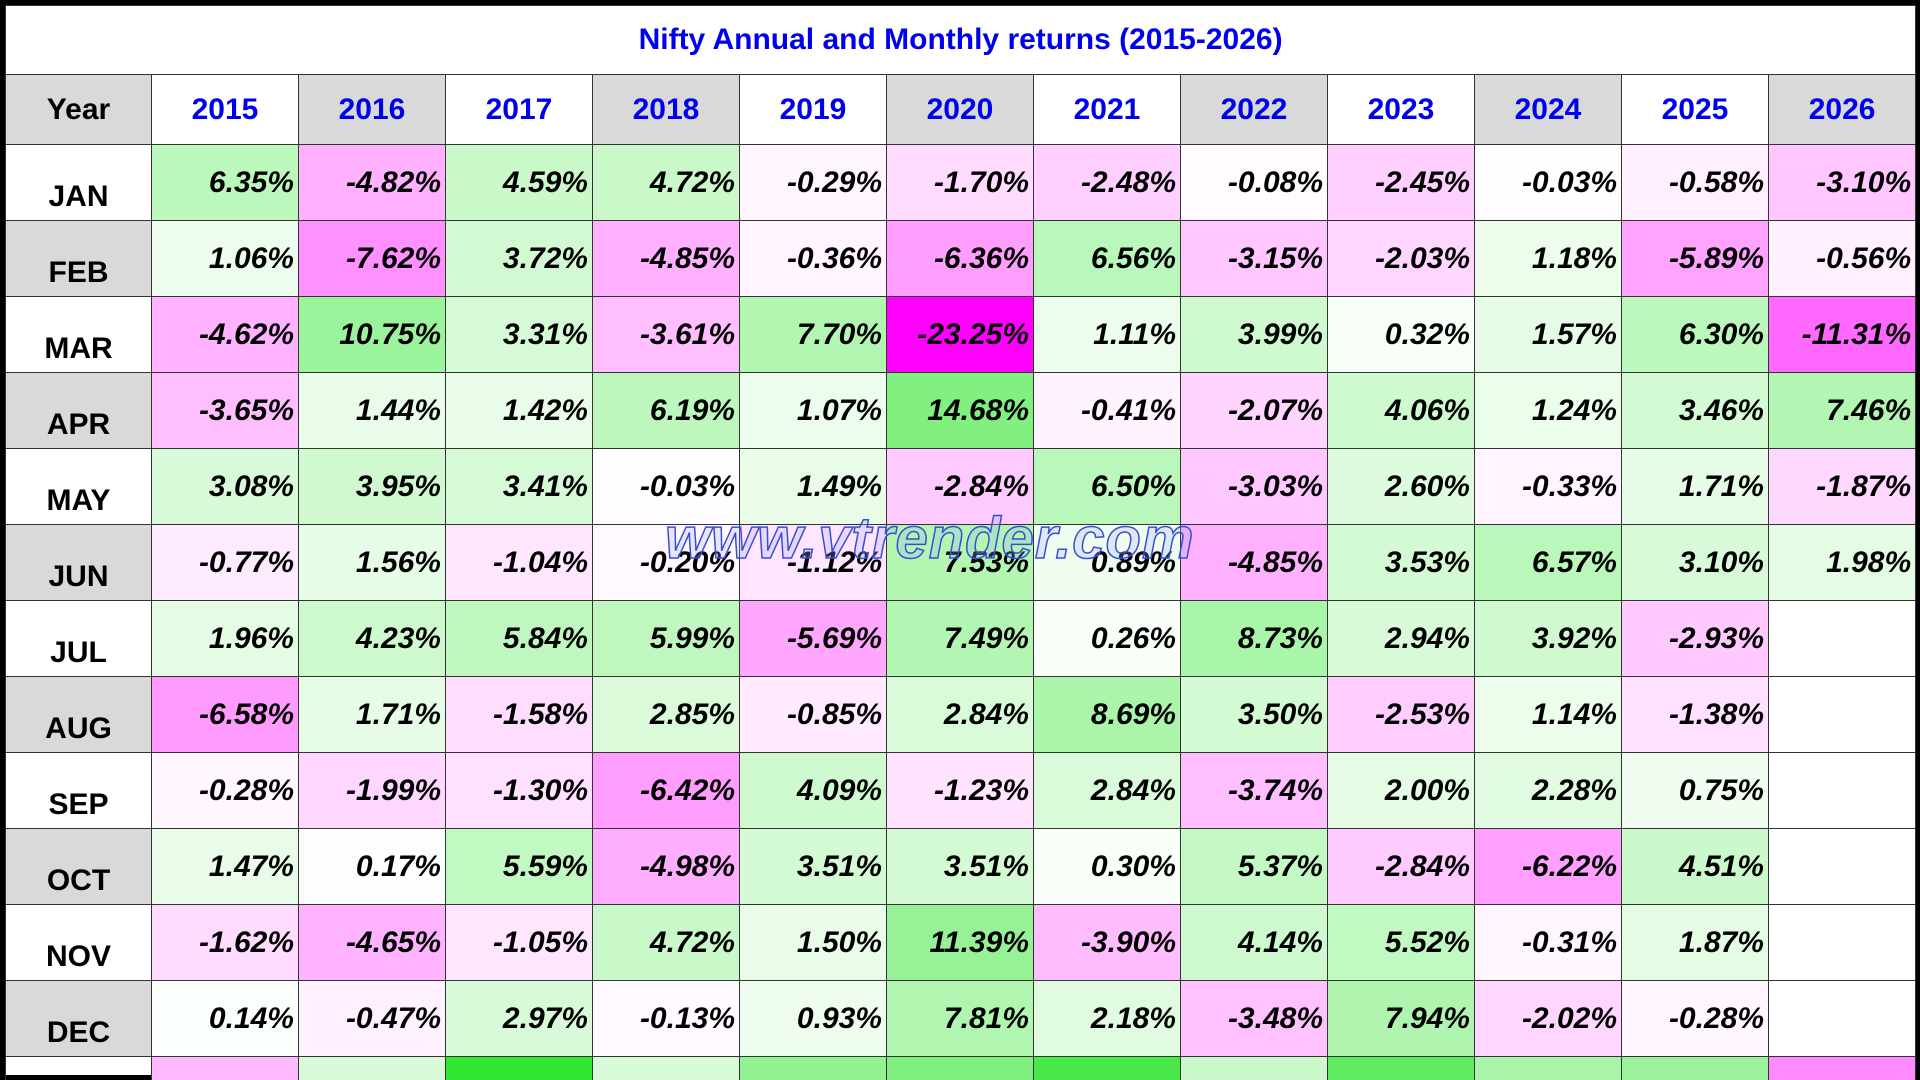 Image resolution: width=1920 pixels, height=1080 pixels. What do you see at coordinates (372, 638) in the screenshot?
I see `return-cell: 4.23%` at bounding box center [372, 638].